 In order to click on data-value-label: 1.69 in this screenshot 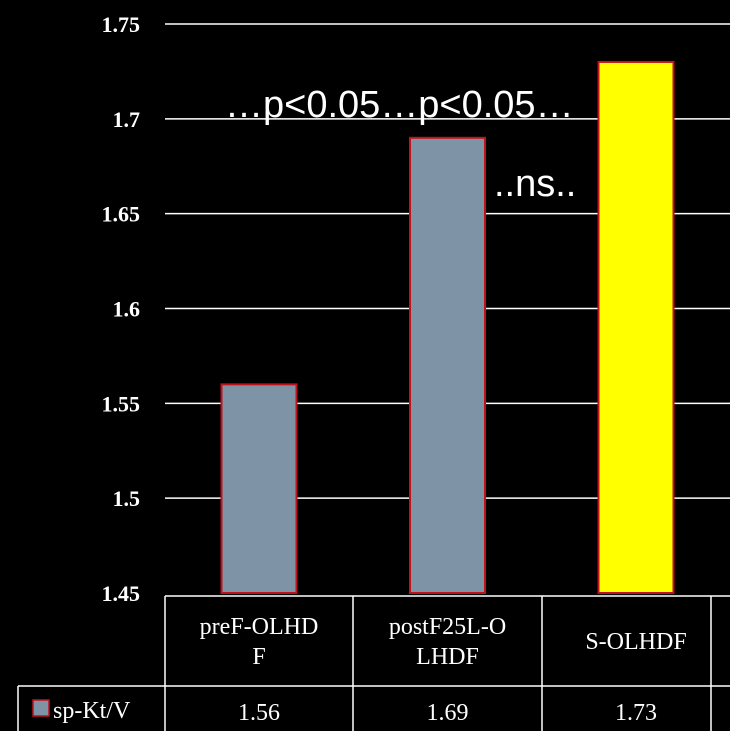, I will do `click(448, 713)`.